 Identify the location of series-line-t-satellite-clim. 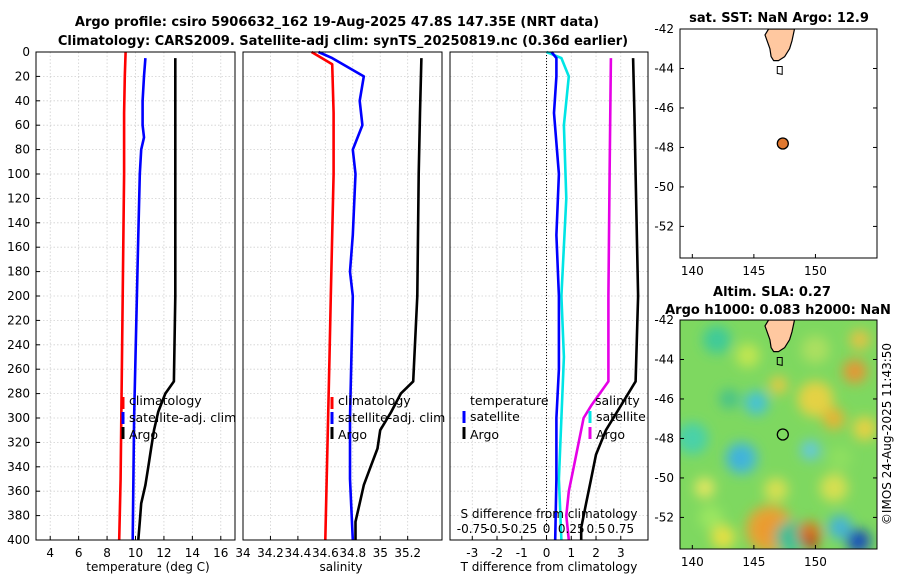
(558, 295).